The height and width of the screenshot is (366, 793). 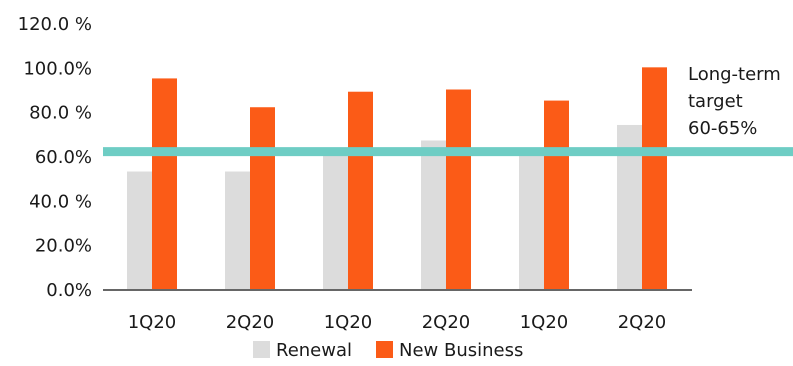 I want to click on y-axis-tick-labels: 0.0% 20.0% 40.0 % 60.0% 80.0 % 100.0% 120.0 %, so click(x=55, y=157).